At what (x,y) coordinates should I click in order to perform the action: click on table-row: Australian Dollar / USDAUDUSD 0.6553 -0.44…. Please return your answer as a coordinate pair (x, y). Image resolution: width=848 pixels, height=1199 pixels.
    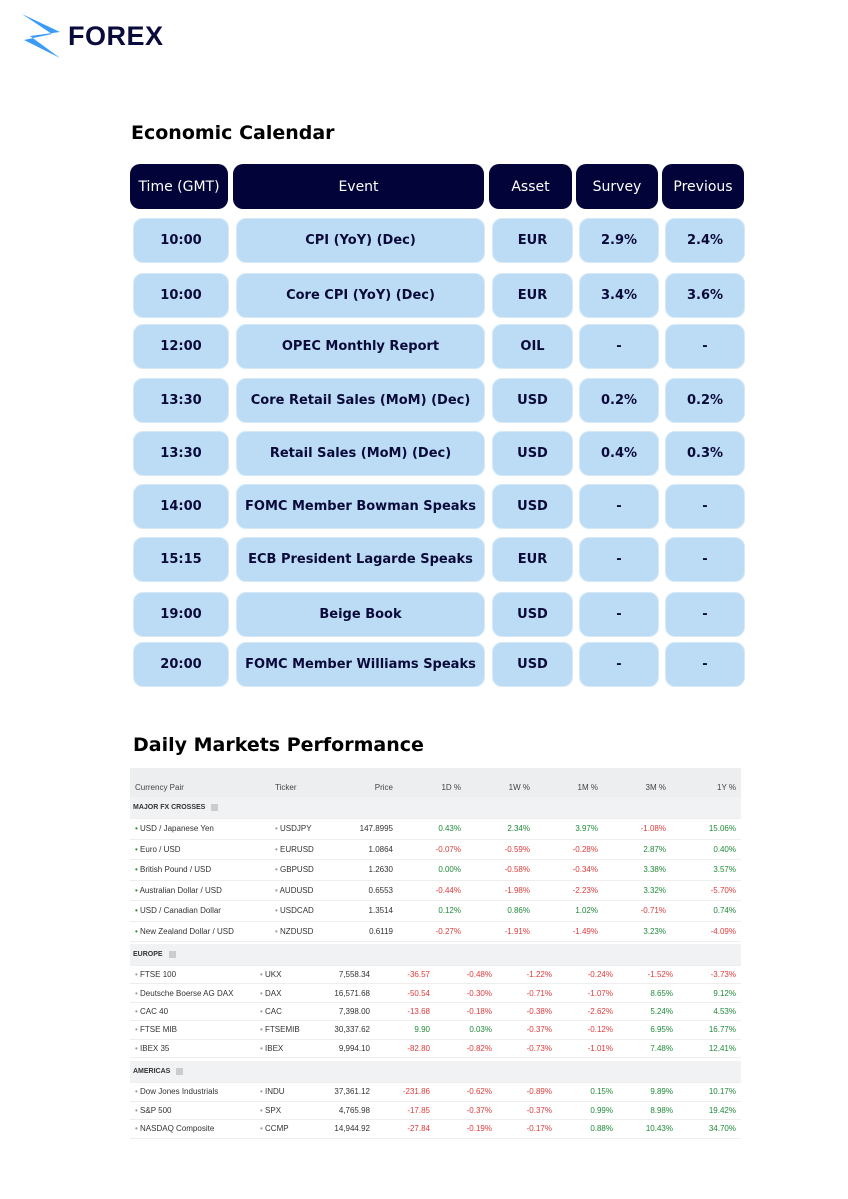
    Looking at the image, I should click on (435, 891).